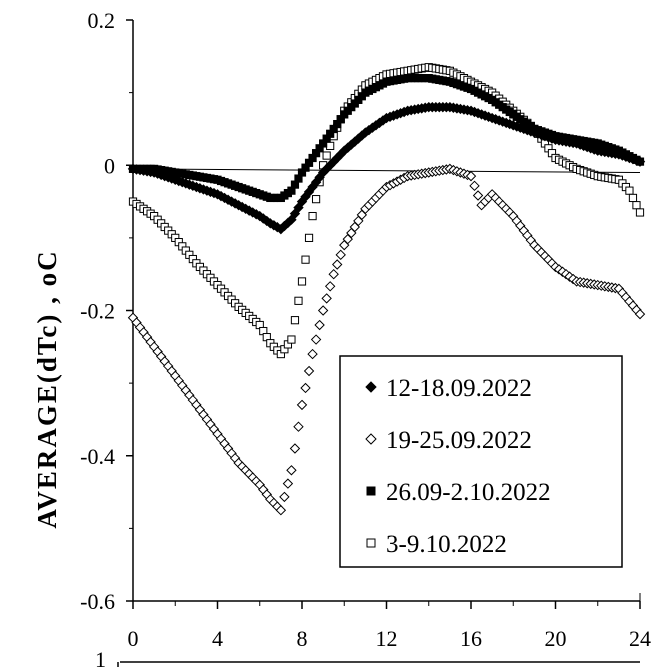 Image resolution: width=659 pixels, height=667 pixels. I want to click on y-tick-label: -0.6, so click(97, 601).